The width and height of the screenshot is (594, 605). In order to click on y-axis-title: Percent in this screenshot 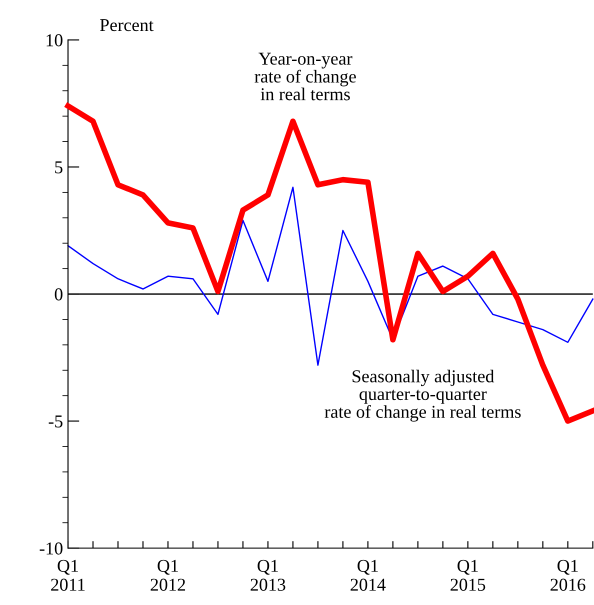, I will do `click(127, 25)`.